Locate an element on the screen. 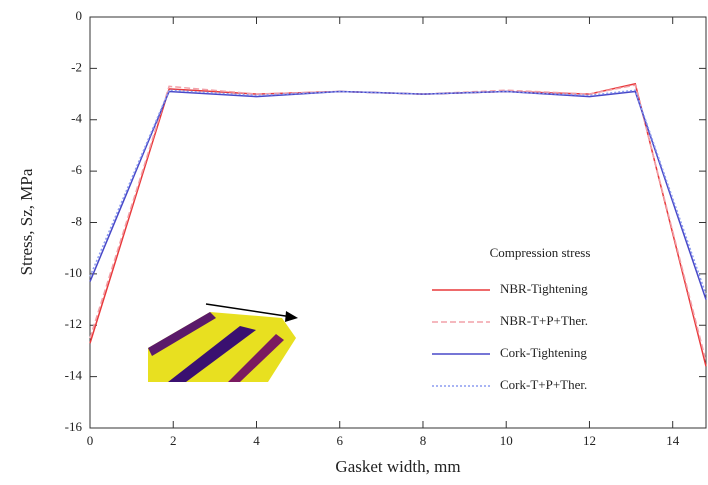 This screenshot has width=708, height=485. legend-label: Cork-Tightening is located at coordinates (543, 352).